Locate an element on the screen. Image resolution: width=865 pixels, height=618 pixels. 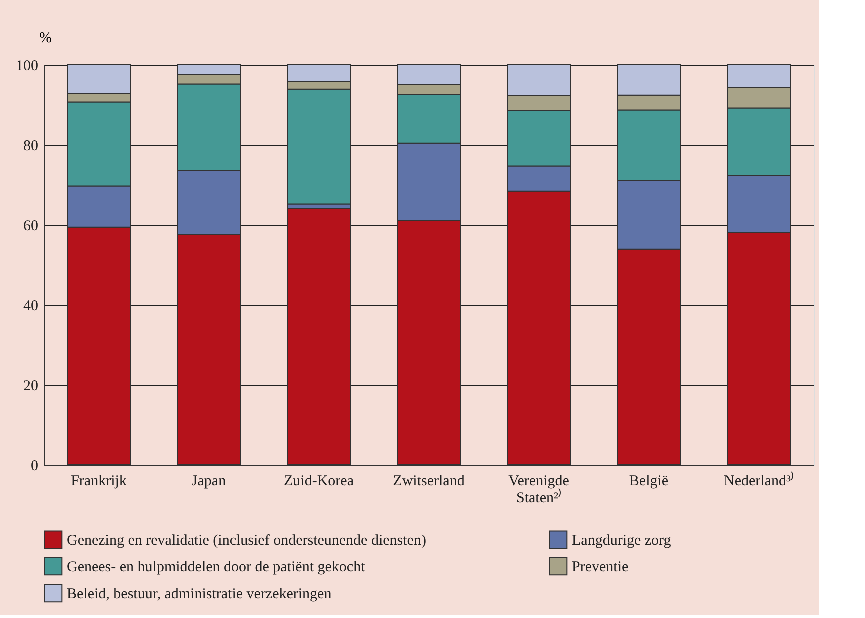
legend-label: Genezing en revalidatie (inclusief ondersteunende diensten) is located at coordinates (246, 540).